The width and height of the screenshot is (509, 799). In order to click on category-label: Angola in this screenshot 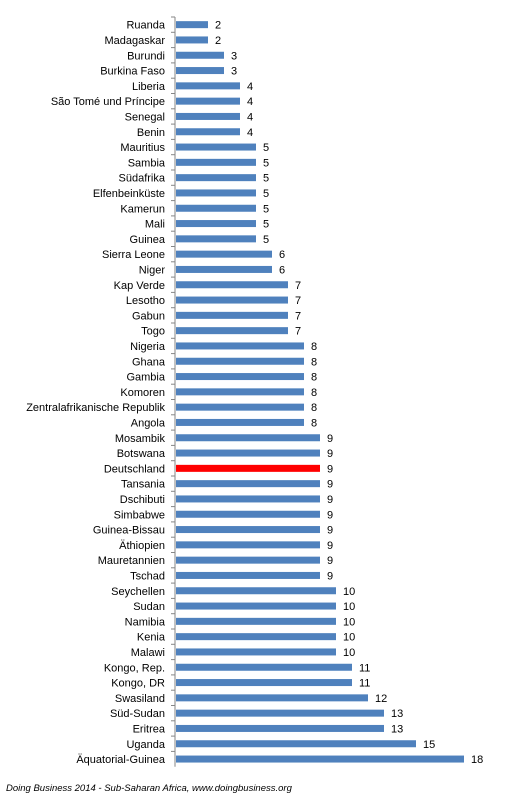, I will do `click(148, 423)`.